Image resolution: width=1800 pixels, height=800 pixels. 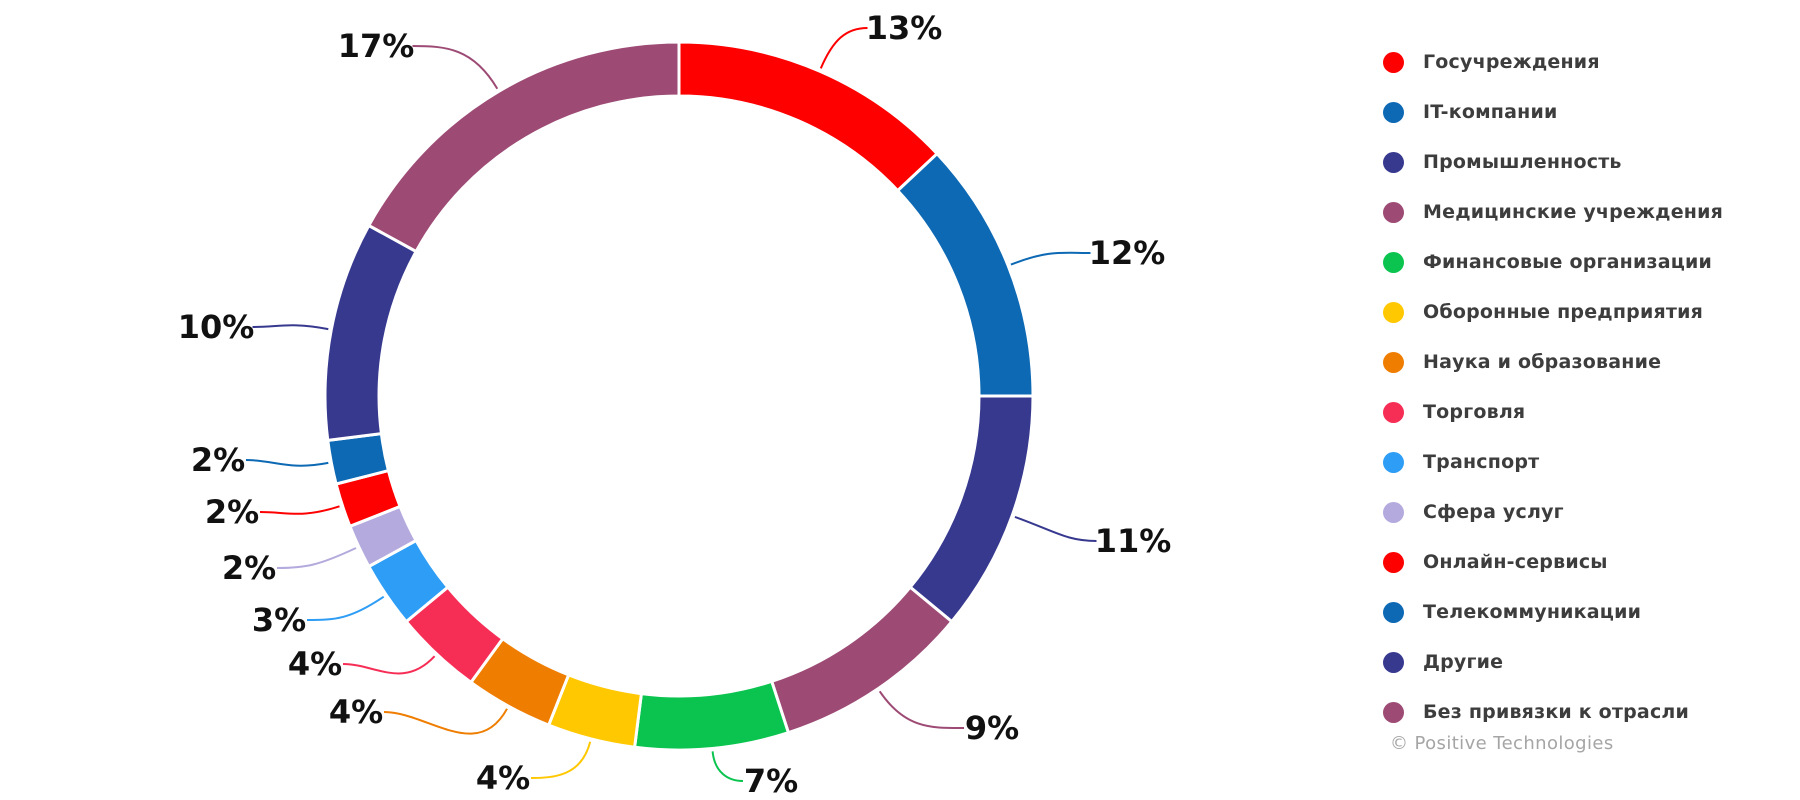 I want to click on legend-item: IT-компании, so click(x=1553, y=112).